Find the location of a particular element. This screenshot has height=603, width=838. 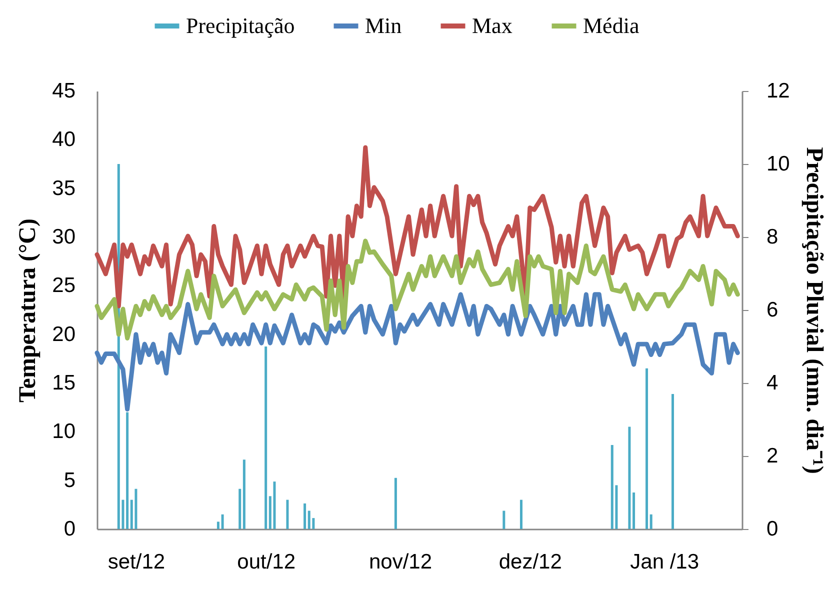

y2-tick-label: 8 is located at coordinates (772, 237).